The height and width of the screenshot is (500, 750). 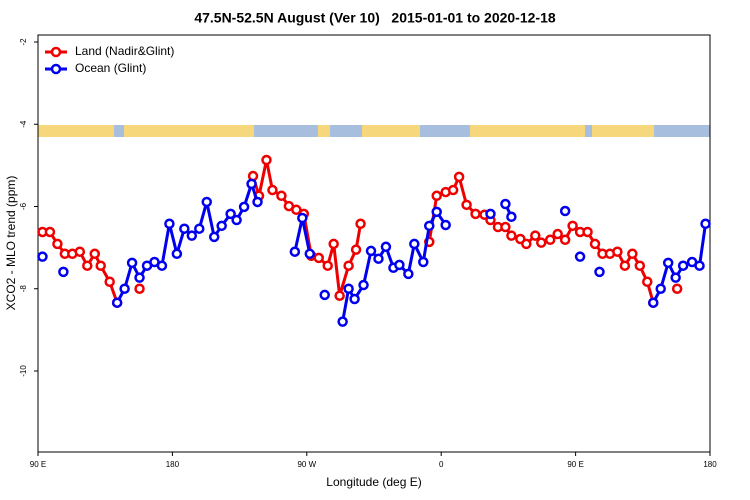 What do you see at coordinates (23, 42) in the screenshot?
I see `y-tick-label: -2` at bounding box center [23, 42].